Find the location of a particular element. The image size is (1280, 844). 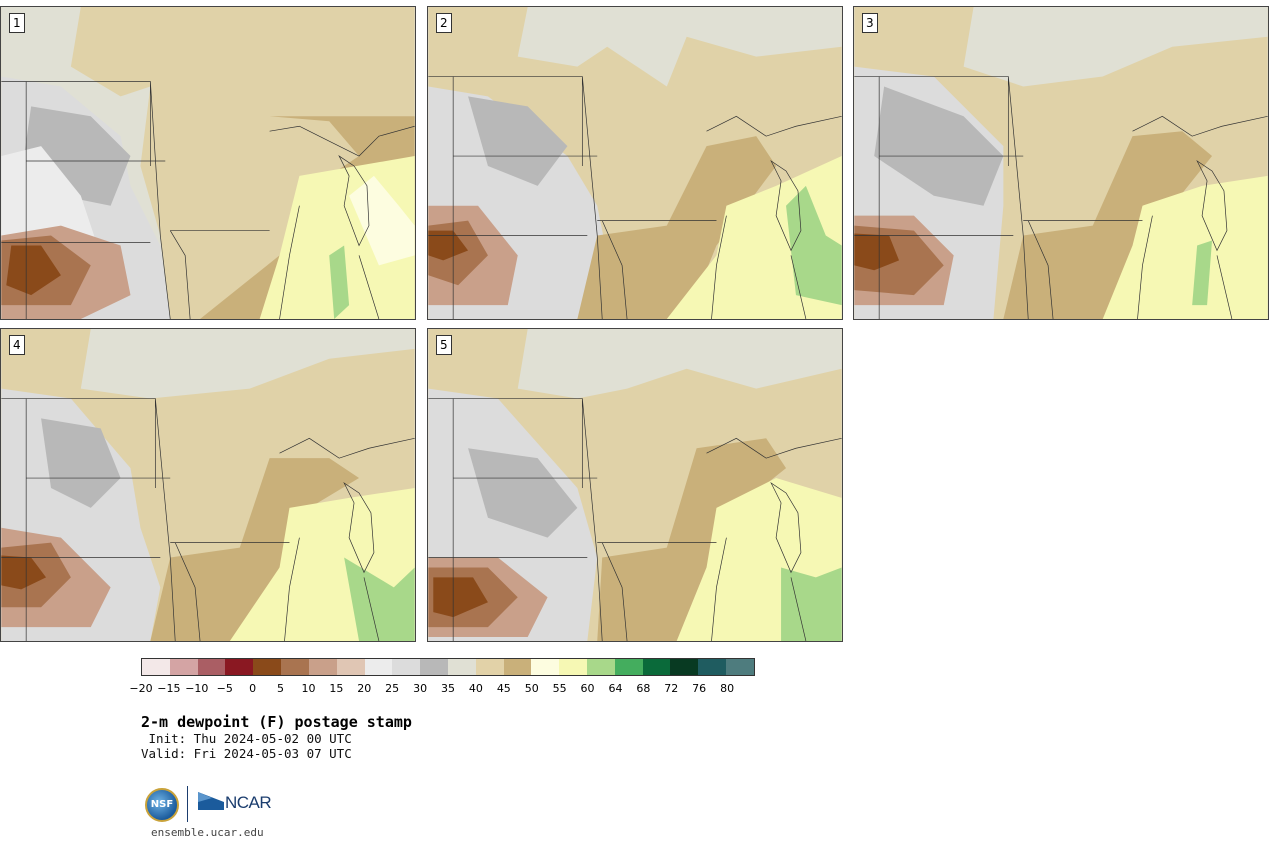

panel-number-label: 1 is located at coordinates (17, 23).